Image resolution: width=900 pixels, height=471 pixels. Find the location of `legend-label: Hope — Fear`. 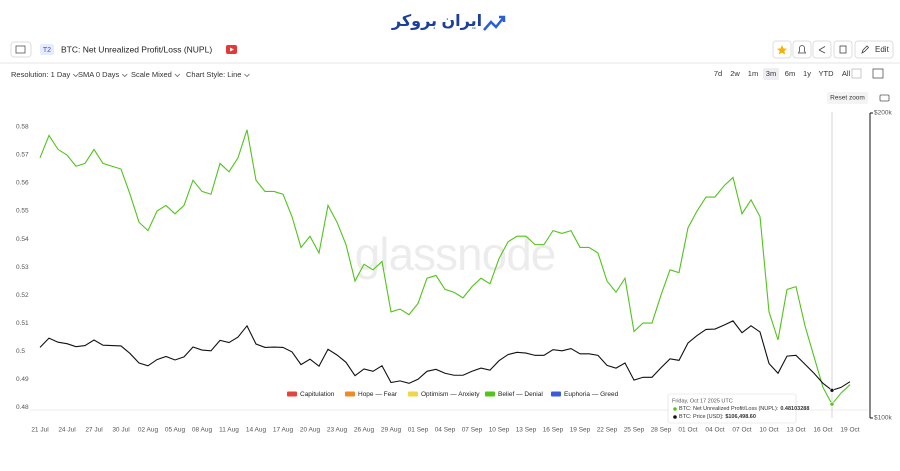

legend-label: Hope — Fear is located at coordinates (378, 394).